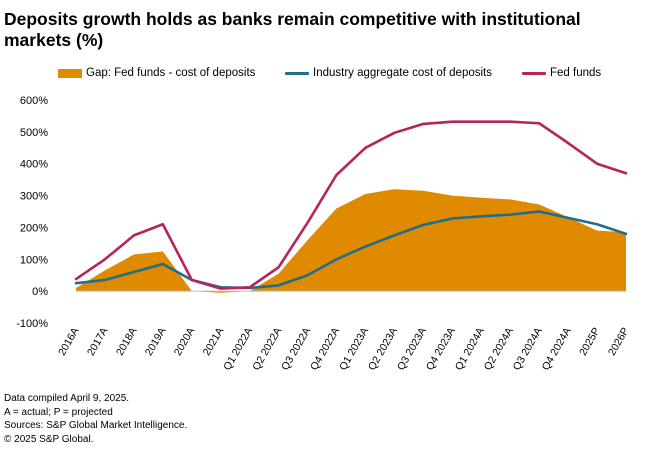 Image resolution: width=660 pixels, height=461 pixels. I want to click on y-tick-label: 100%, so click(34, 260).